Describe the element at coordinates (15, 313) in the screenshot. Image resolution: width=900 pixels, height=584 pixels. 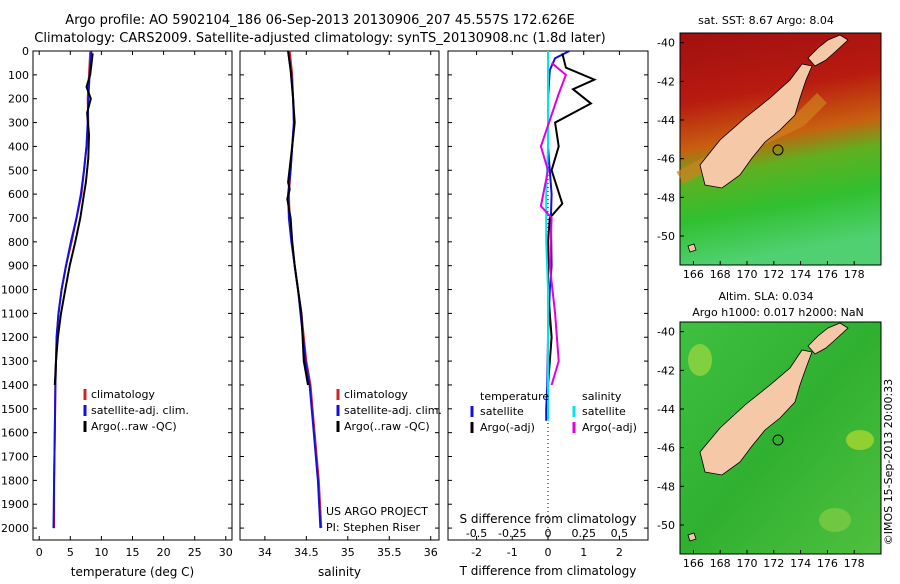
I see `y-tick-label: 1100` at that location.